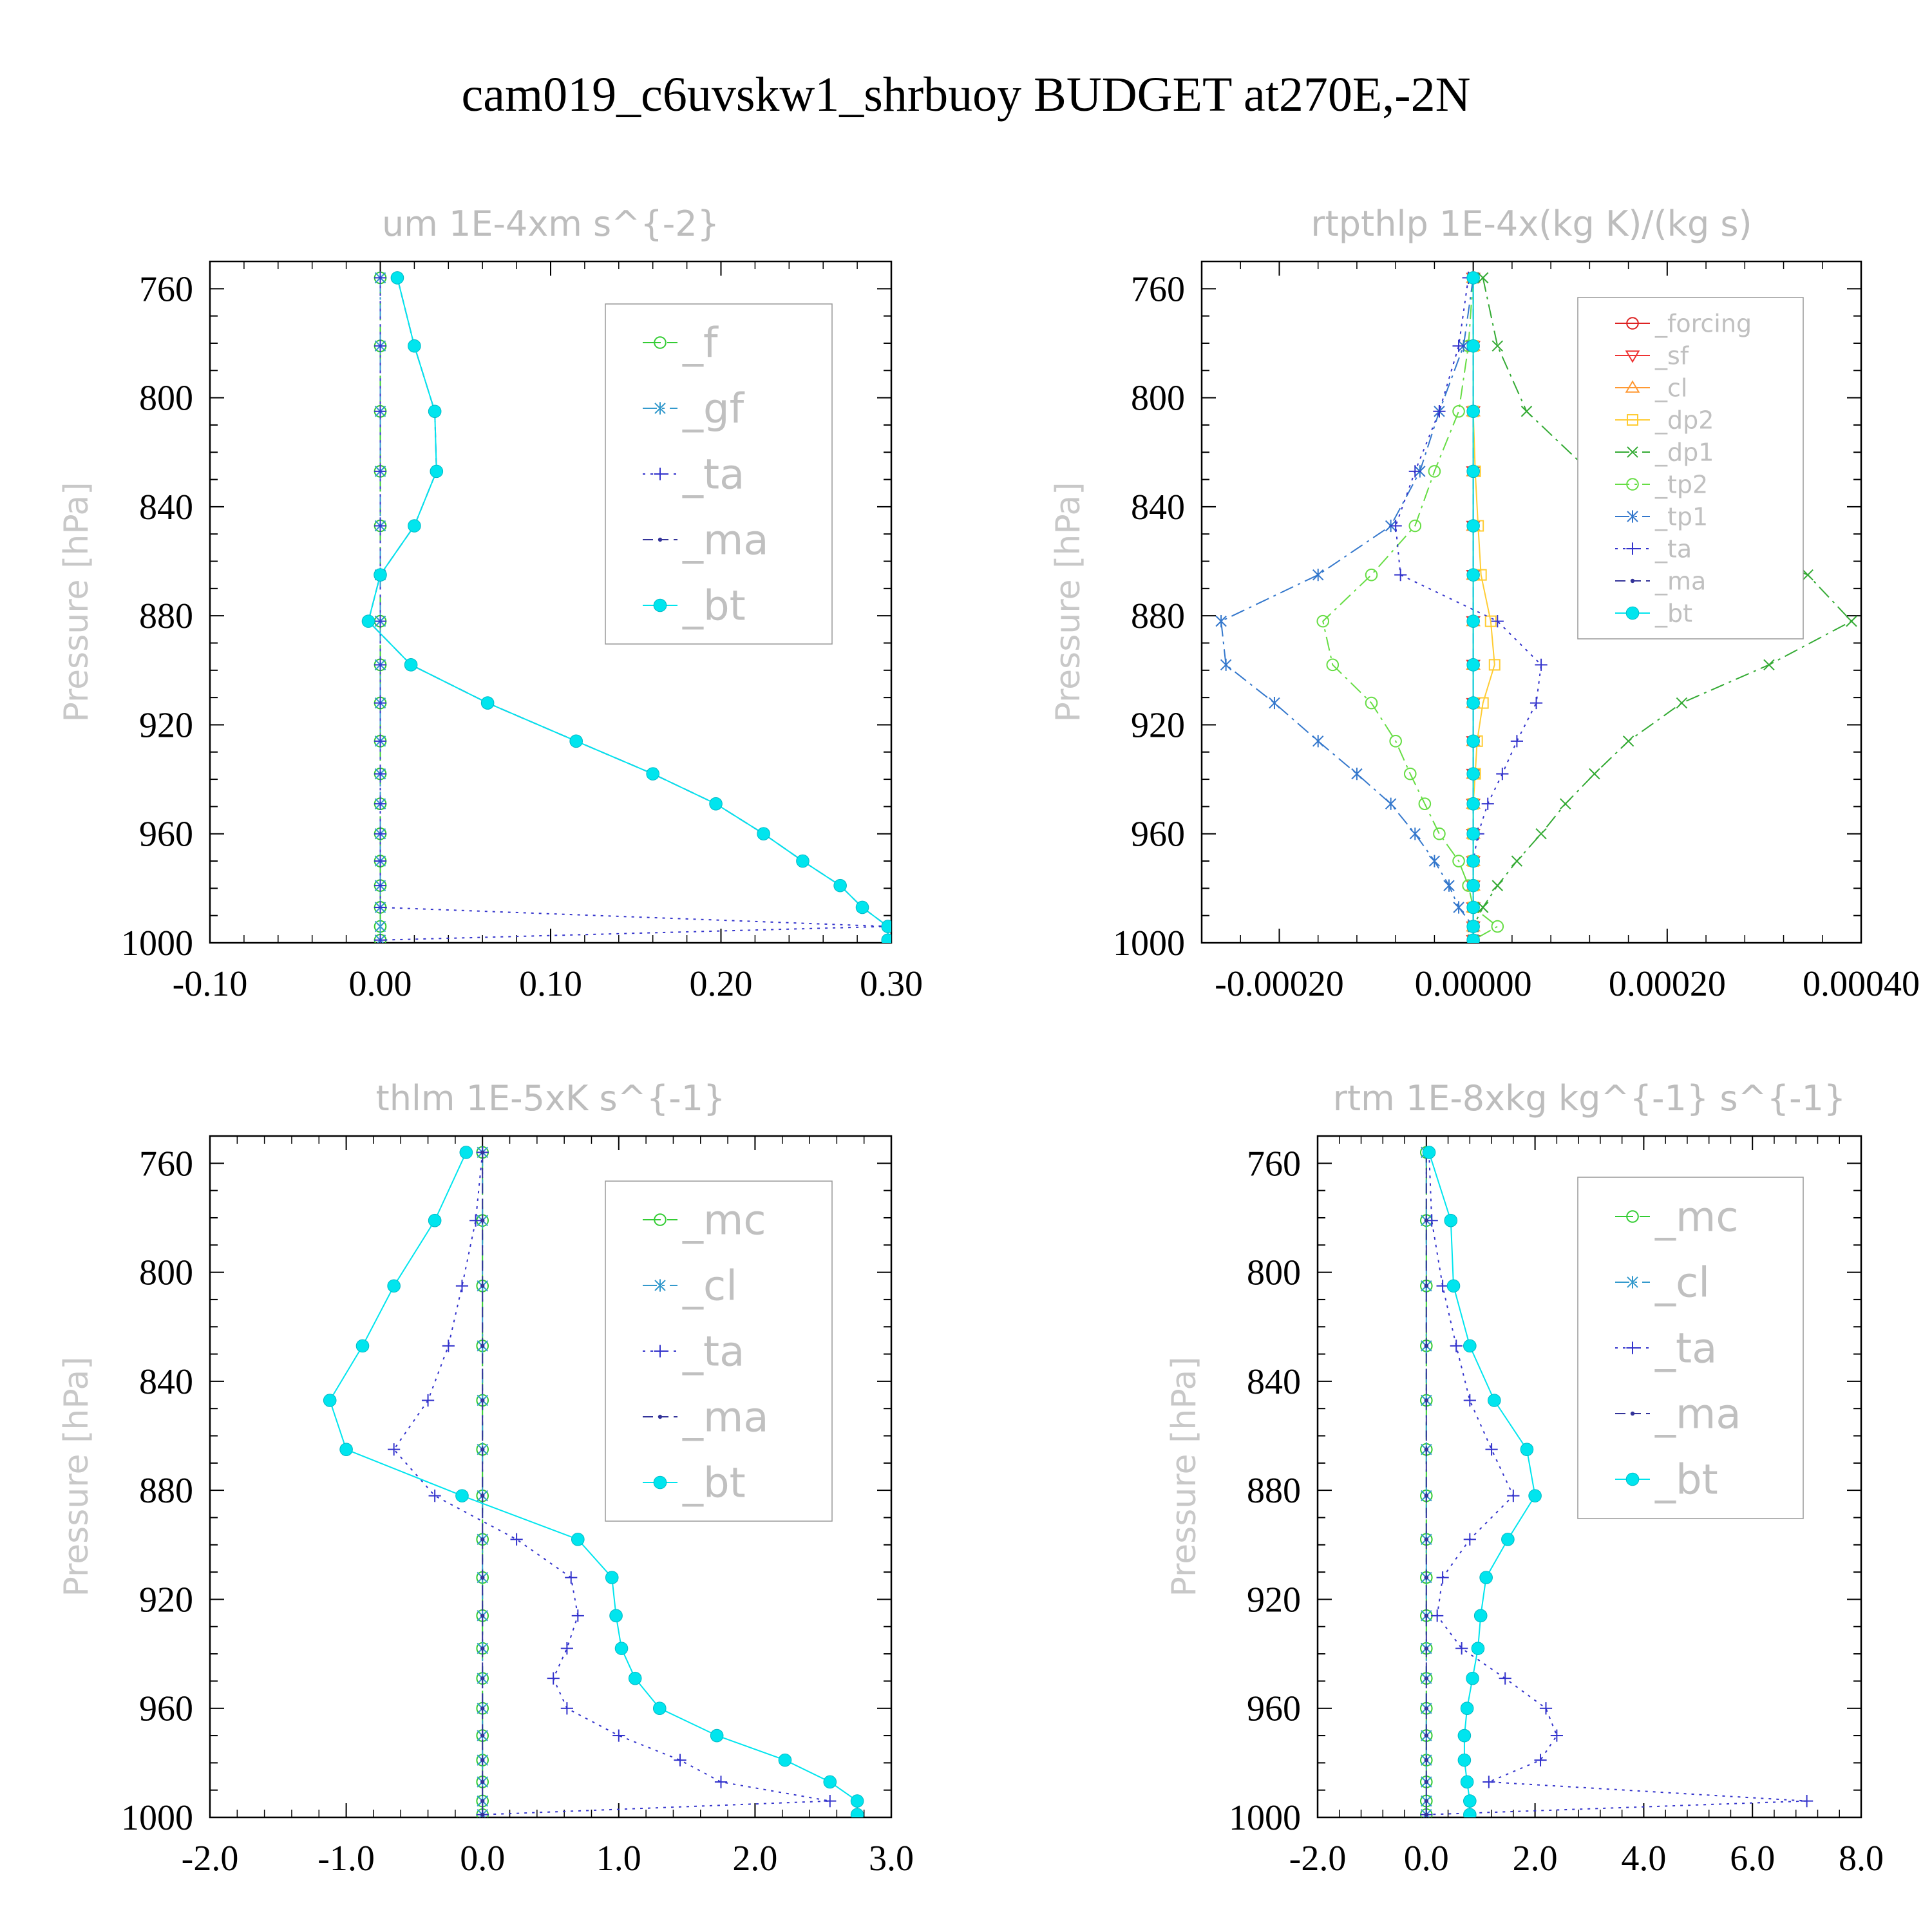 This screenshot has width=1932, height=1932. What do you see at coordinates (1653, 355) in the screenshot?
I see `legend-entry: _sf` at bounding box center [1653, 355].